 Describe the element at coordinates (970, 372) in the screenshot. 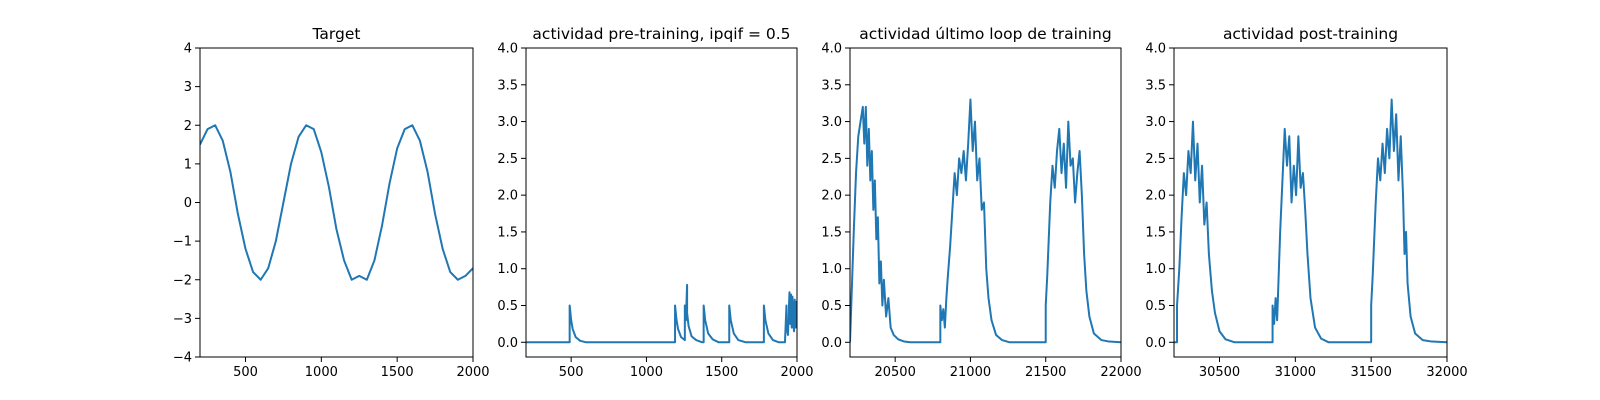

I see `x-tick-label: 21000` at that location.